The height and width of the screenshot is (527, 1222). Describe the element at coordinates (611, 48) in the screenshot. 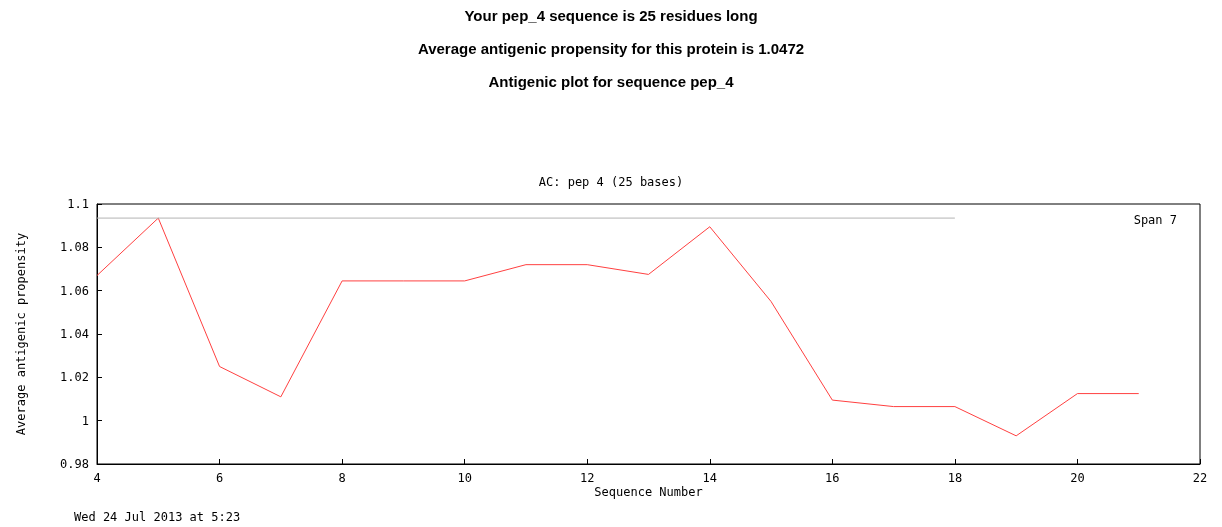

I see `text: Average antigenic propensity for this protein is 1.0472` at that location.